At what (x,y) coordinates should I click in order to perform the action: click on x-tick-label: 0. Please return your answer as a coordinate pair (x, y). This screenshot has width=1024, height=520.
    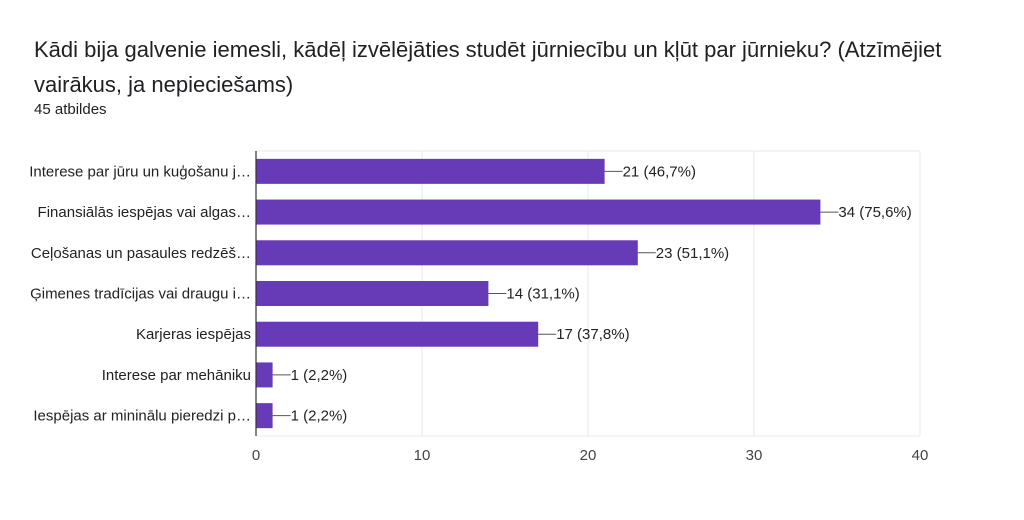
    Looking at the image, I should click on (256, 455).